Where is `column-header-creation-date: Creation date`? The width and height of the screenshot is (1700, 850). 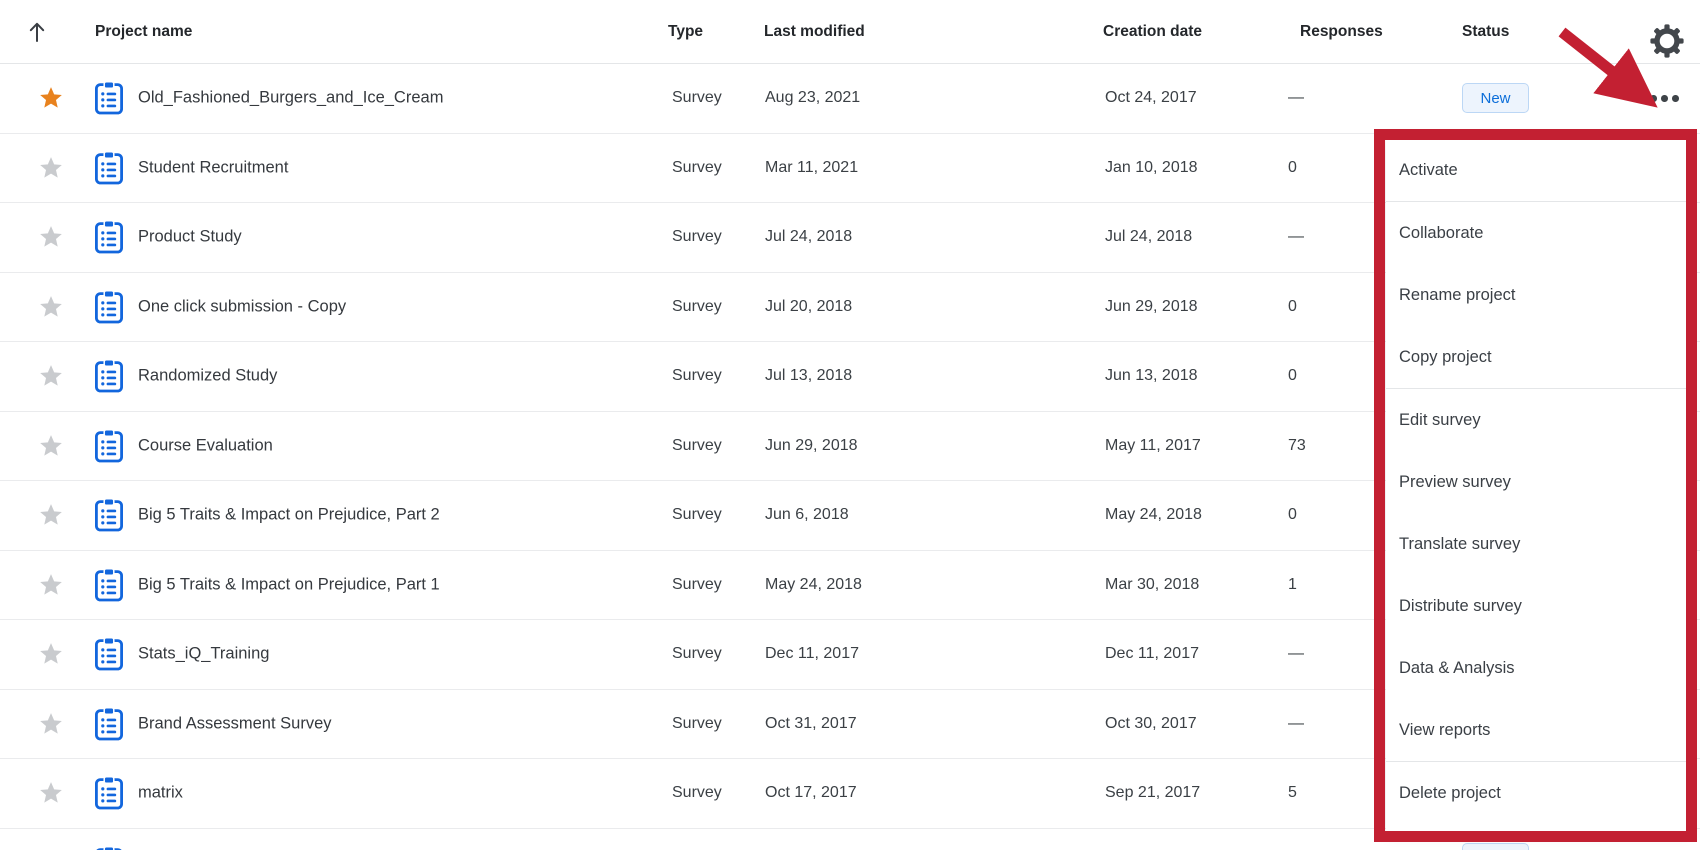
column-header-creation-date: Creation date is located at coordinates (1153, 31).